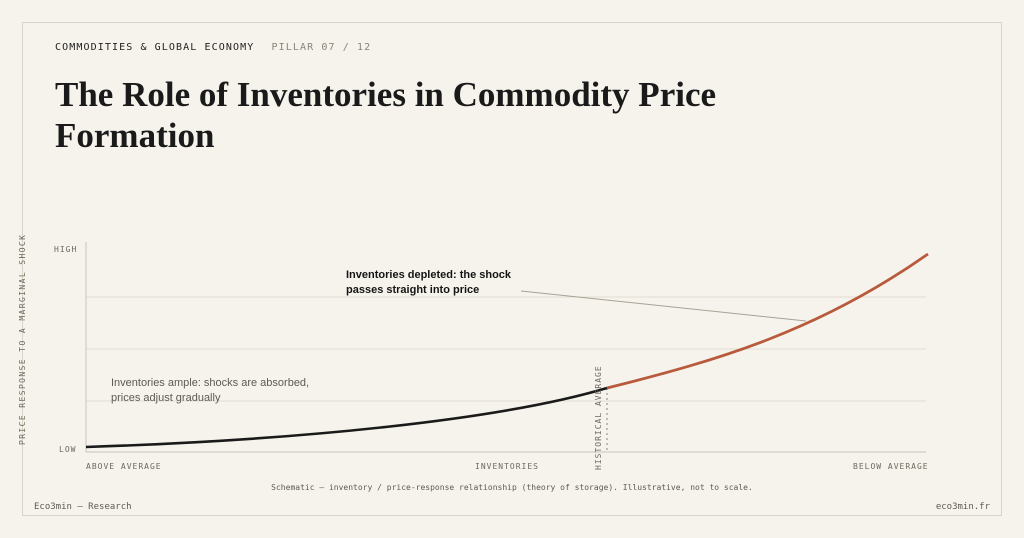 This screenshot has width=1024, height=538. Describe the element at coordinates (891, 466) in the screenshot. I see `x-tick-below-average: BELOW AVERAGE` at that location.